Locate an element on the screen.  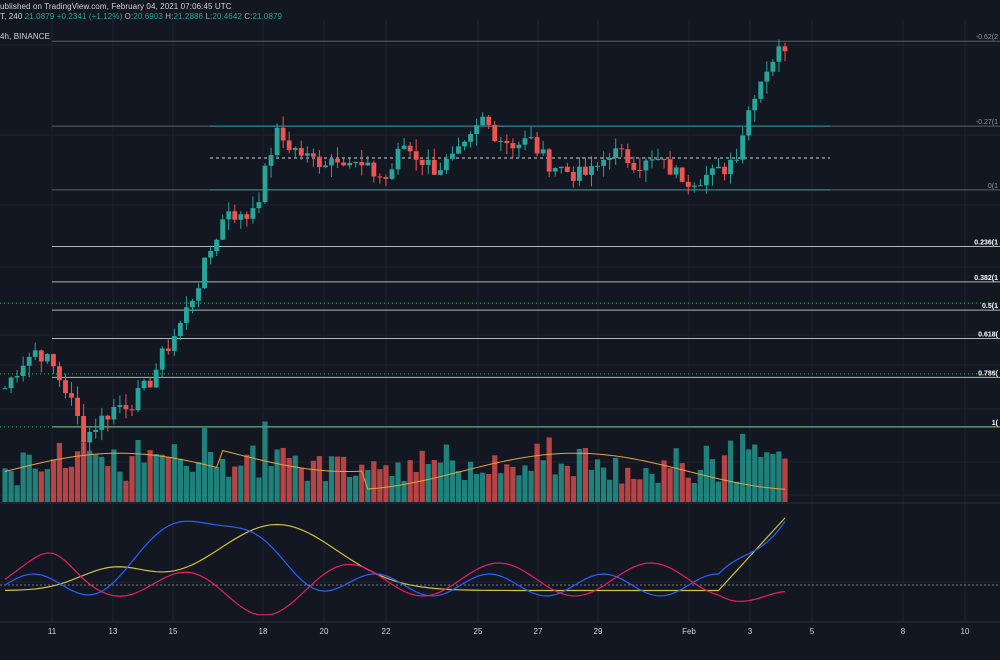
high-value: 21.2886 is located at coordinates (188, 16).